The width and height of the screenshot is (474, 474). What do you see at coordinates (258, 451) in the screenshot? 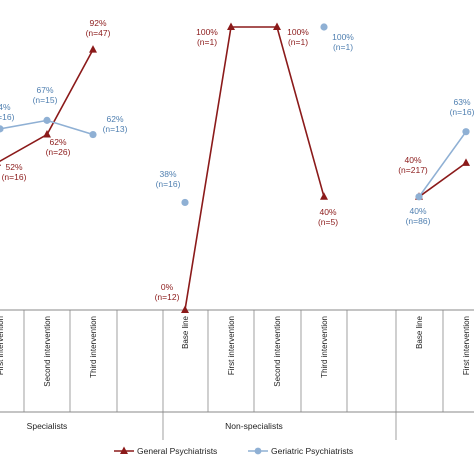
I see `legend-marker-circle` at bounding box center [258, 451].